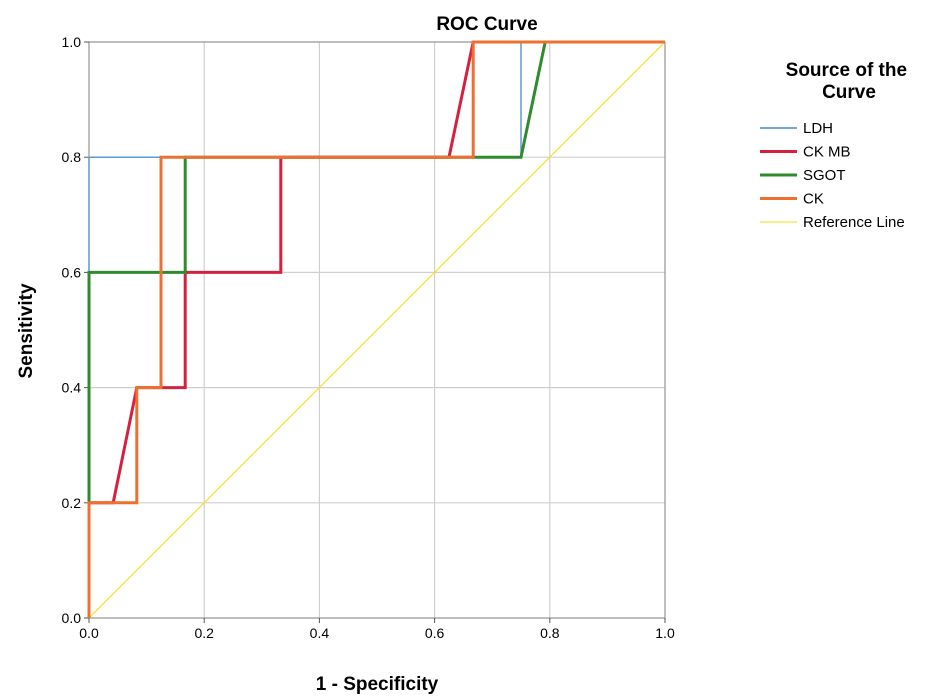  I want to click on y-tick-label-2: 0.4, so click(72, 388).